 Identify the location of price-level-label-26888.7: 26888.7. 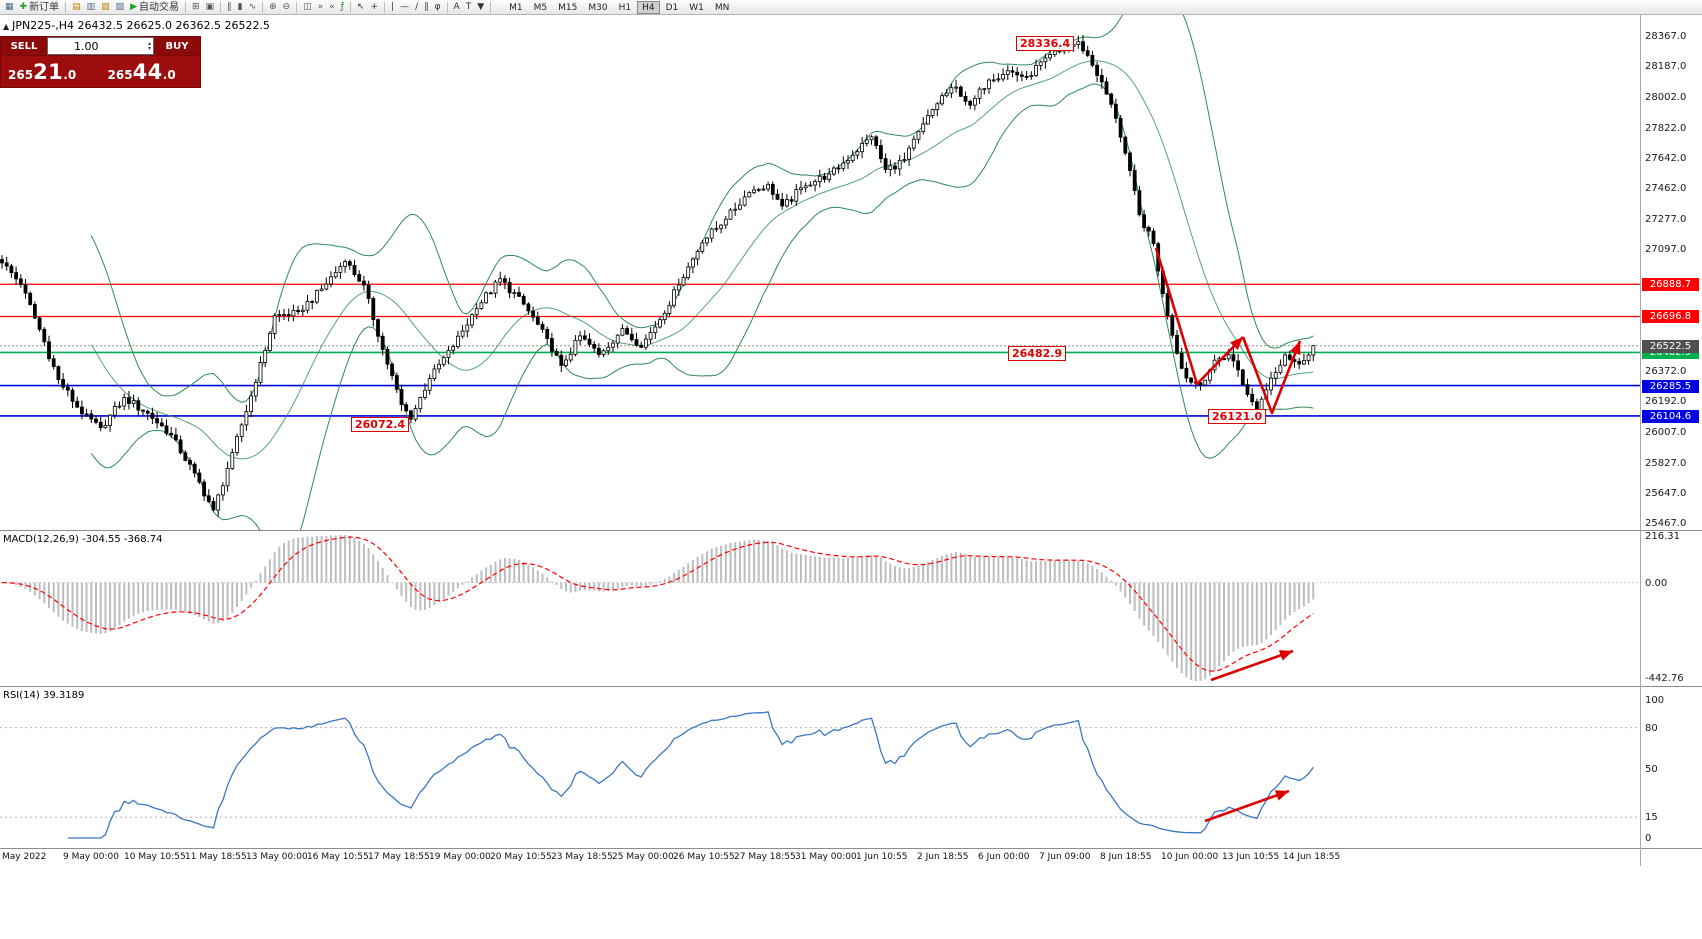
(1670, 285).